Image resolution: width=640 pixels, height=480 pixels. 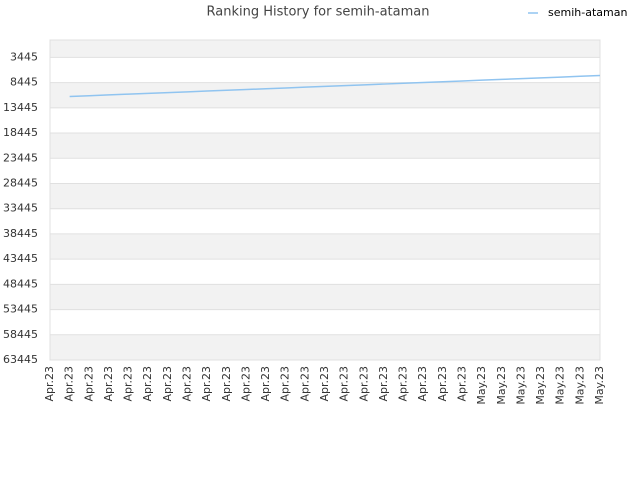 What do you see at coordinates (20, 132) in the screenshot?
I see `y-tick-label: 18445` at bounding box center [20, 132].